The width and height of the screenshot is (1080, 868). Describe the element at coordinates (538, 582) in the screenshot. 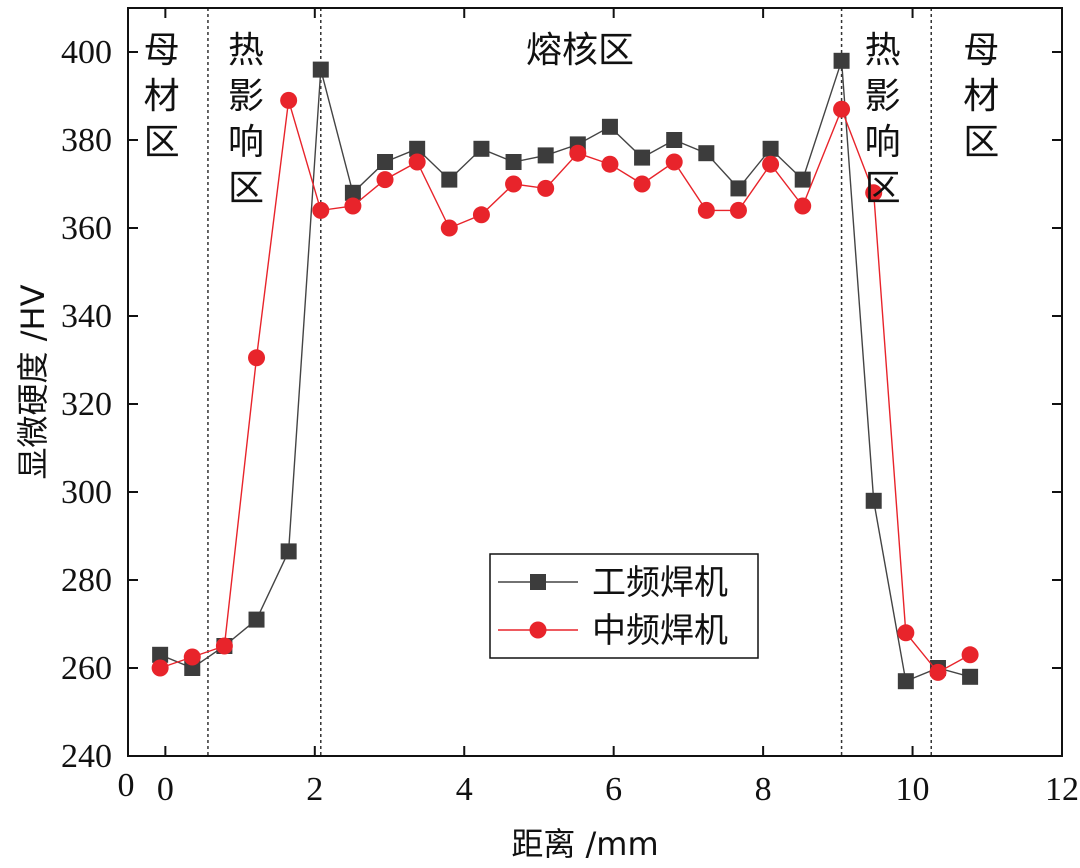

I see `legend-marker-square` at that location.